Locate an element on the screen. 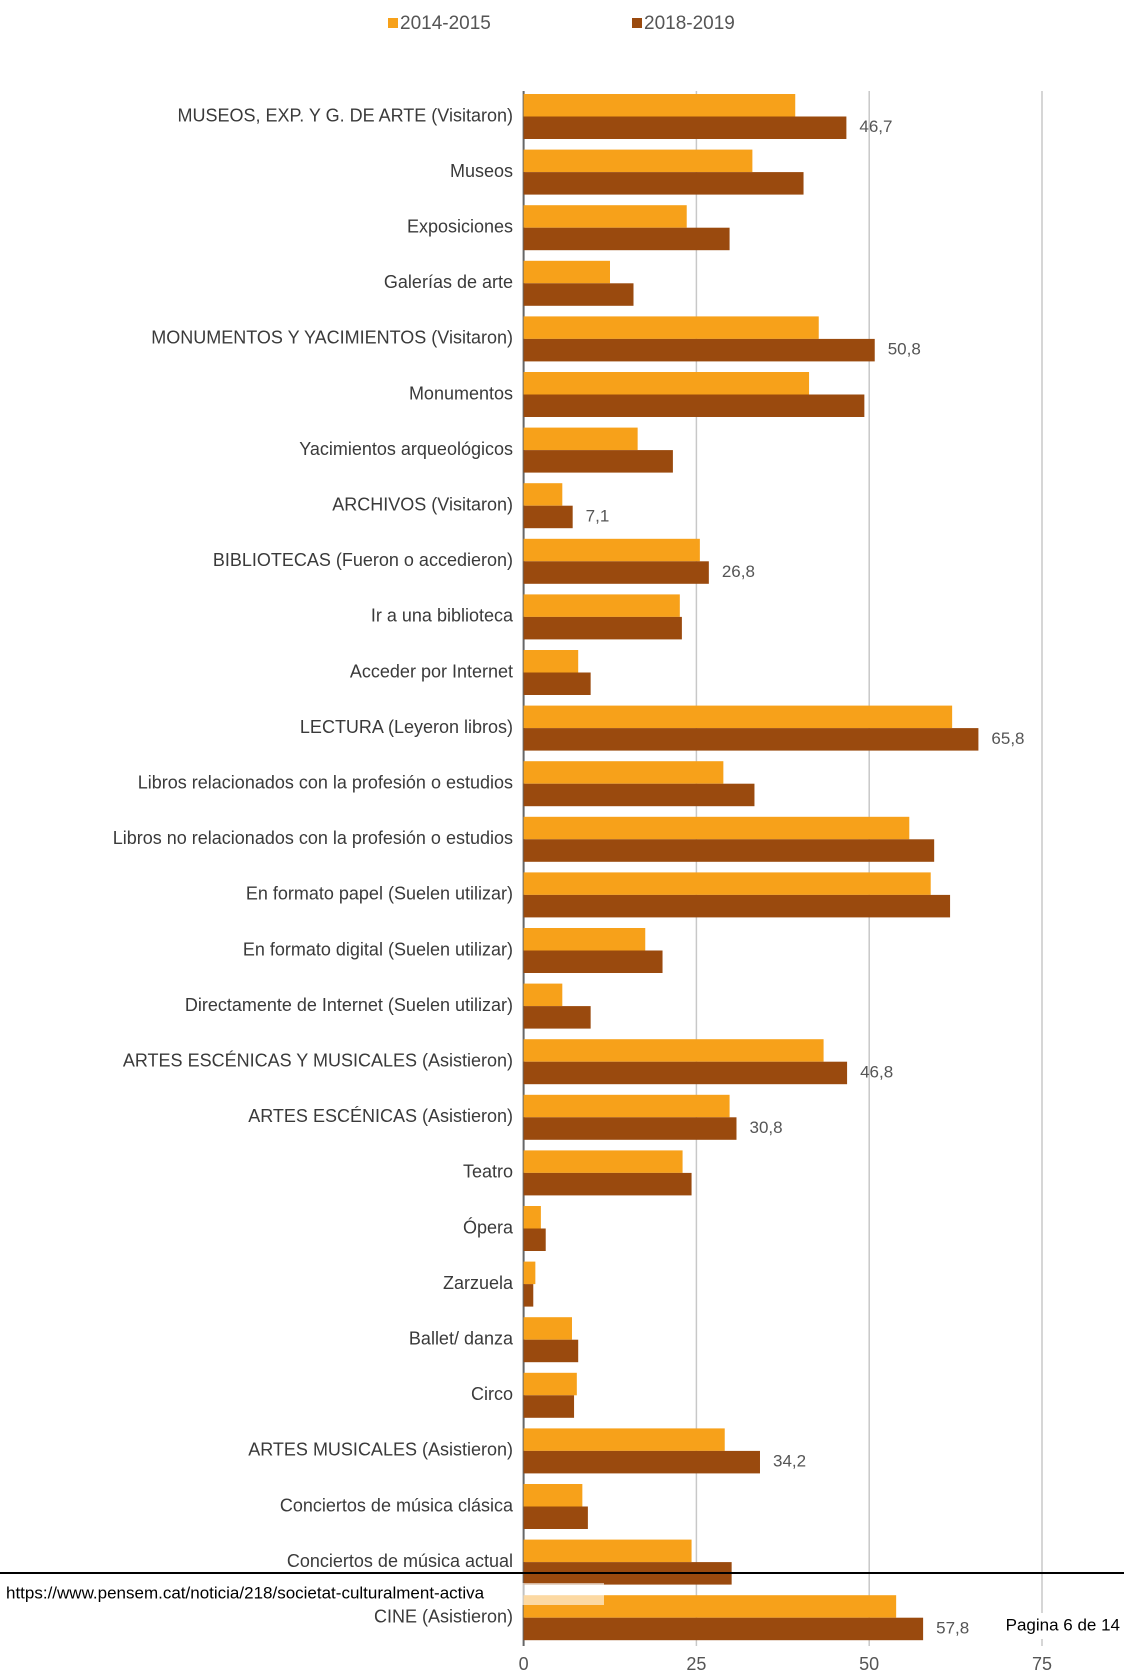 This screenshot has height=1676, width=1124. legend-label: 2018-2019 is located at coordinates (689, 23).